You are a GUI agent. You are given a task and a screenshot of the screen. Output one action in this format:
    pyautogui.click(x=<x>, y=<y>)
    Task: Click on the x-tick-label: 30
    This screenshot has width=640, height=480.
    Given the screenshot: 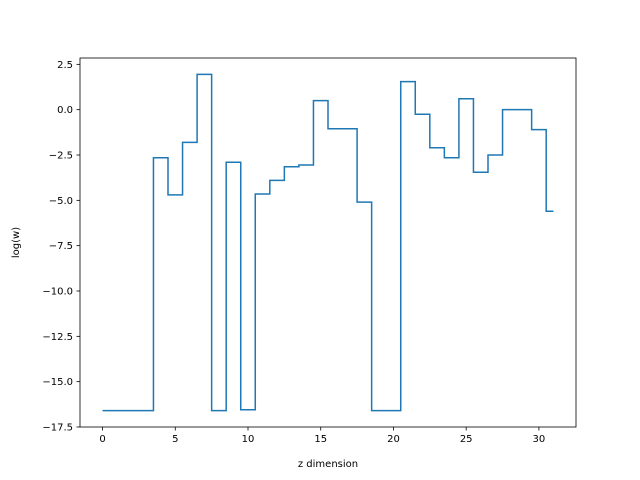 What is the action you would take?
    pyautogui.click(x=539, y=439)
    